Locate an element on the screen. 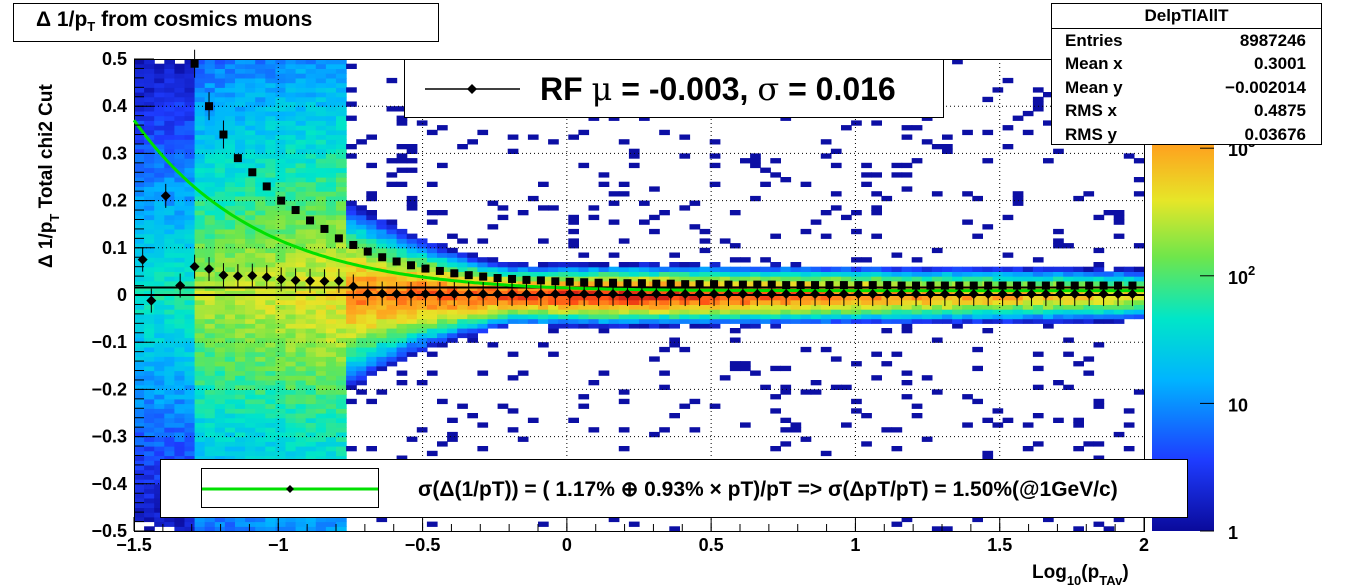  sigma-point is located at coordinates (209, 106).